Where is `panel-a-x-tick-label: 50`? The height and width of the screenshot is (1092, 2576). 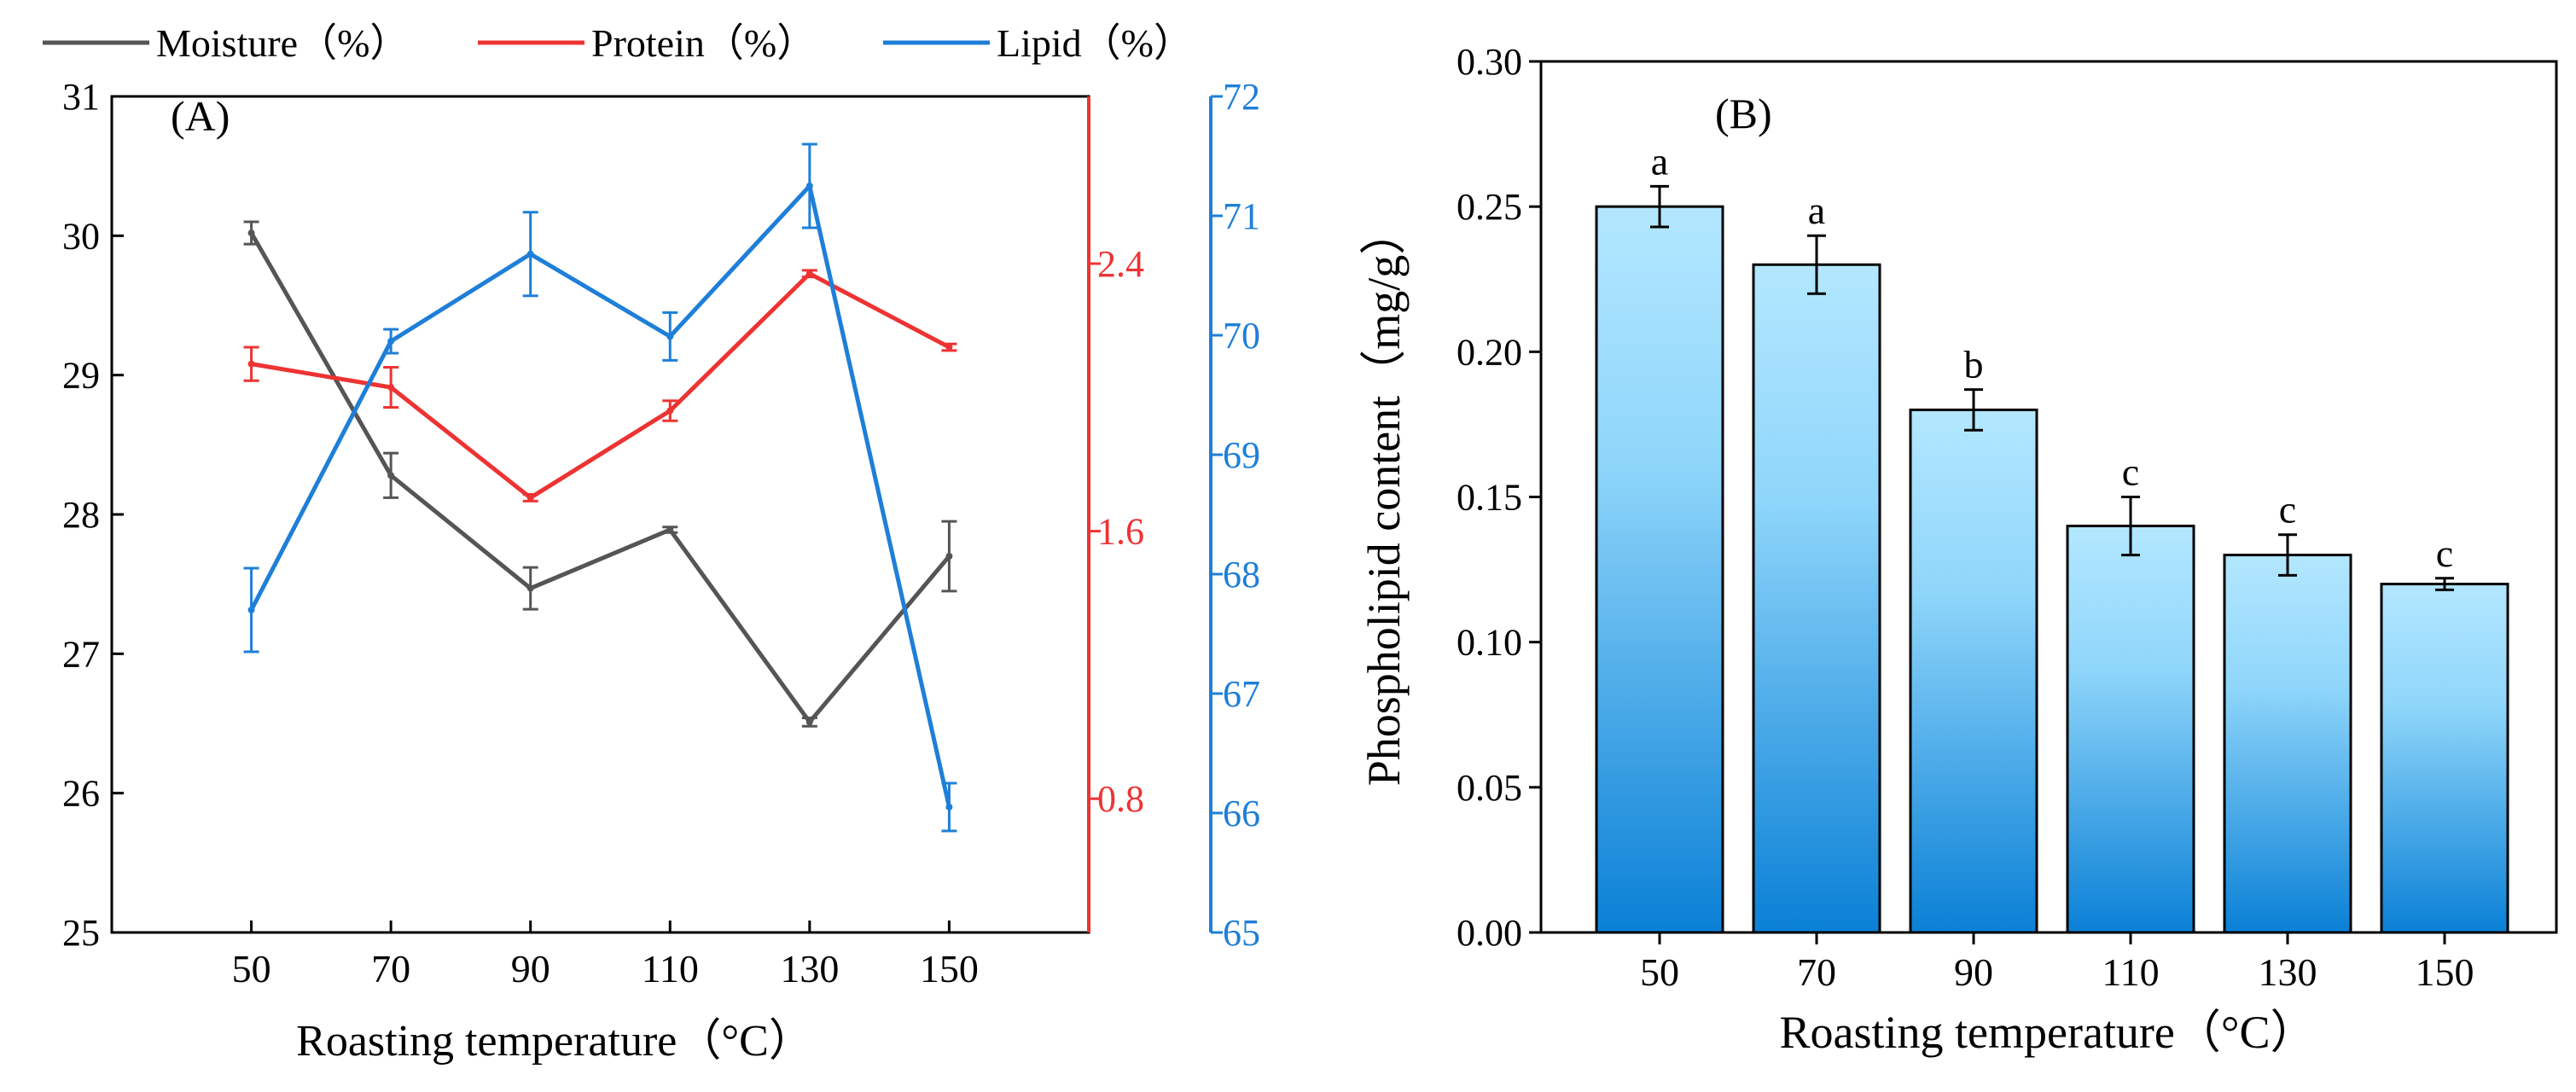
panel-a-x-tick-label: 50 is located at coordinates (251, 968).